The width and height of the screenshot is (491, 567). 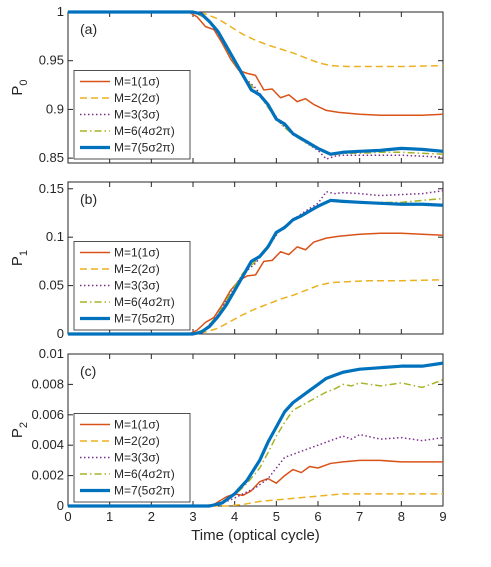 What do you see at coordinates (137, 458) in the screenshot?
I see `panel-c-legend-label: M=3(3σ)` at bounding box center [137, 458].